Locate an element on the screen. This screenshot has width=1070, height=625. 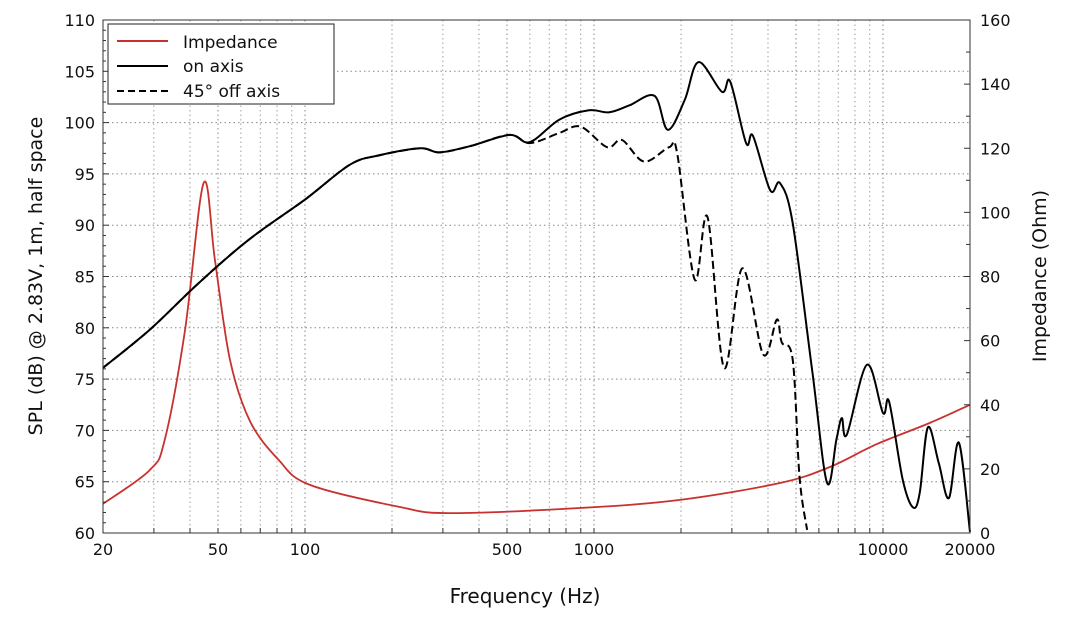
y2-tick-label: 160 is located at coordinates (995, 20).